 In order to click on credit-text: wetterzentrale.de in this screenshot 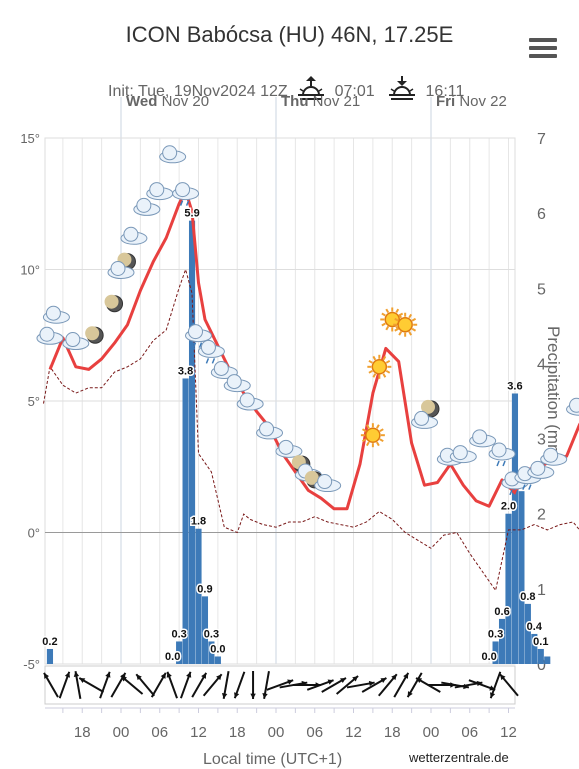, I will do `click(459, 757)`.